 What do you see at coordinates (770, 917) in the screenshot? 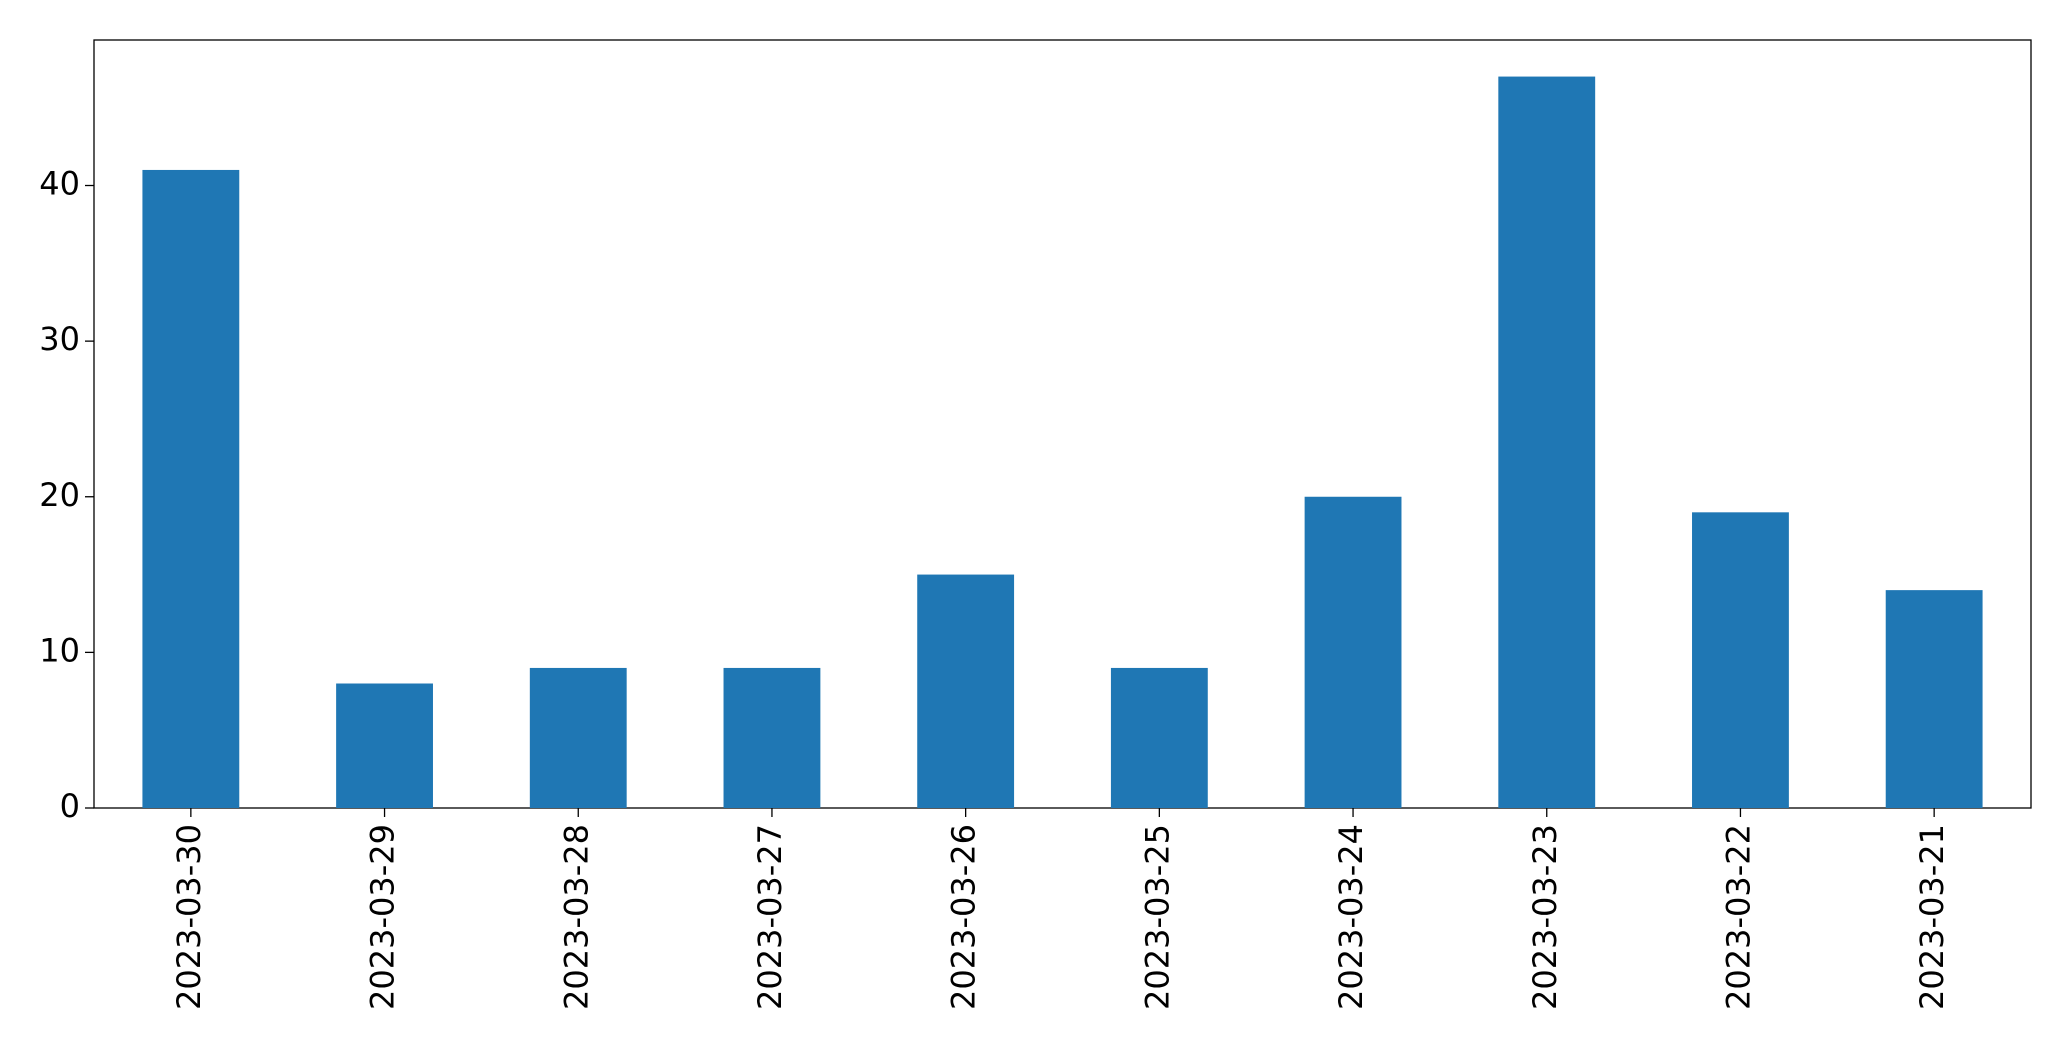
I see `x-tick-label: 2023-03-27` at bounding box center [770, 917].